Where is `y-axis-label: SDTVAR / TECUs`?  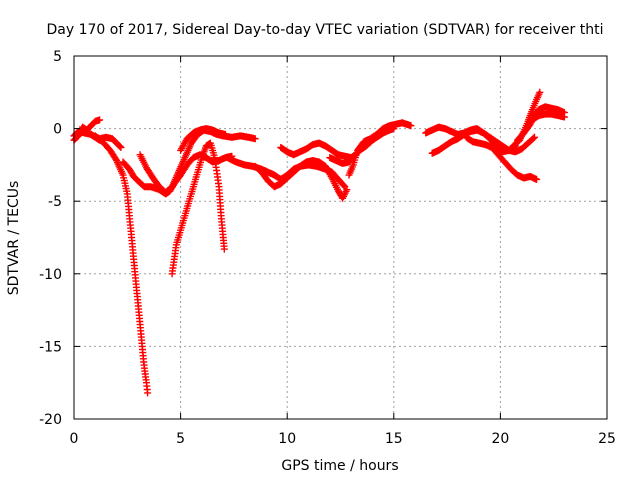 y-axis-label: SDTVAR / TECUs is located at coordinates (14, 238).